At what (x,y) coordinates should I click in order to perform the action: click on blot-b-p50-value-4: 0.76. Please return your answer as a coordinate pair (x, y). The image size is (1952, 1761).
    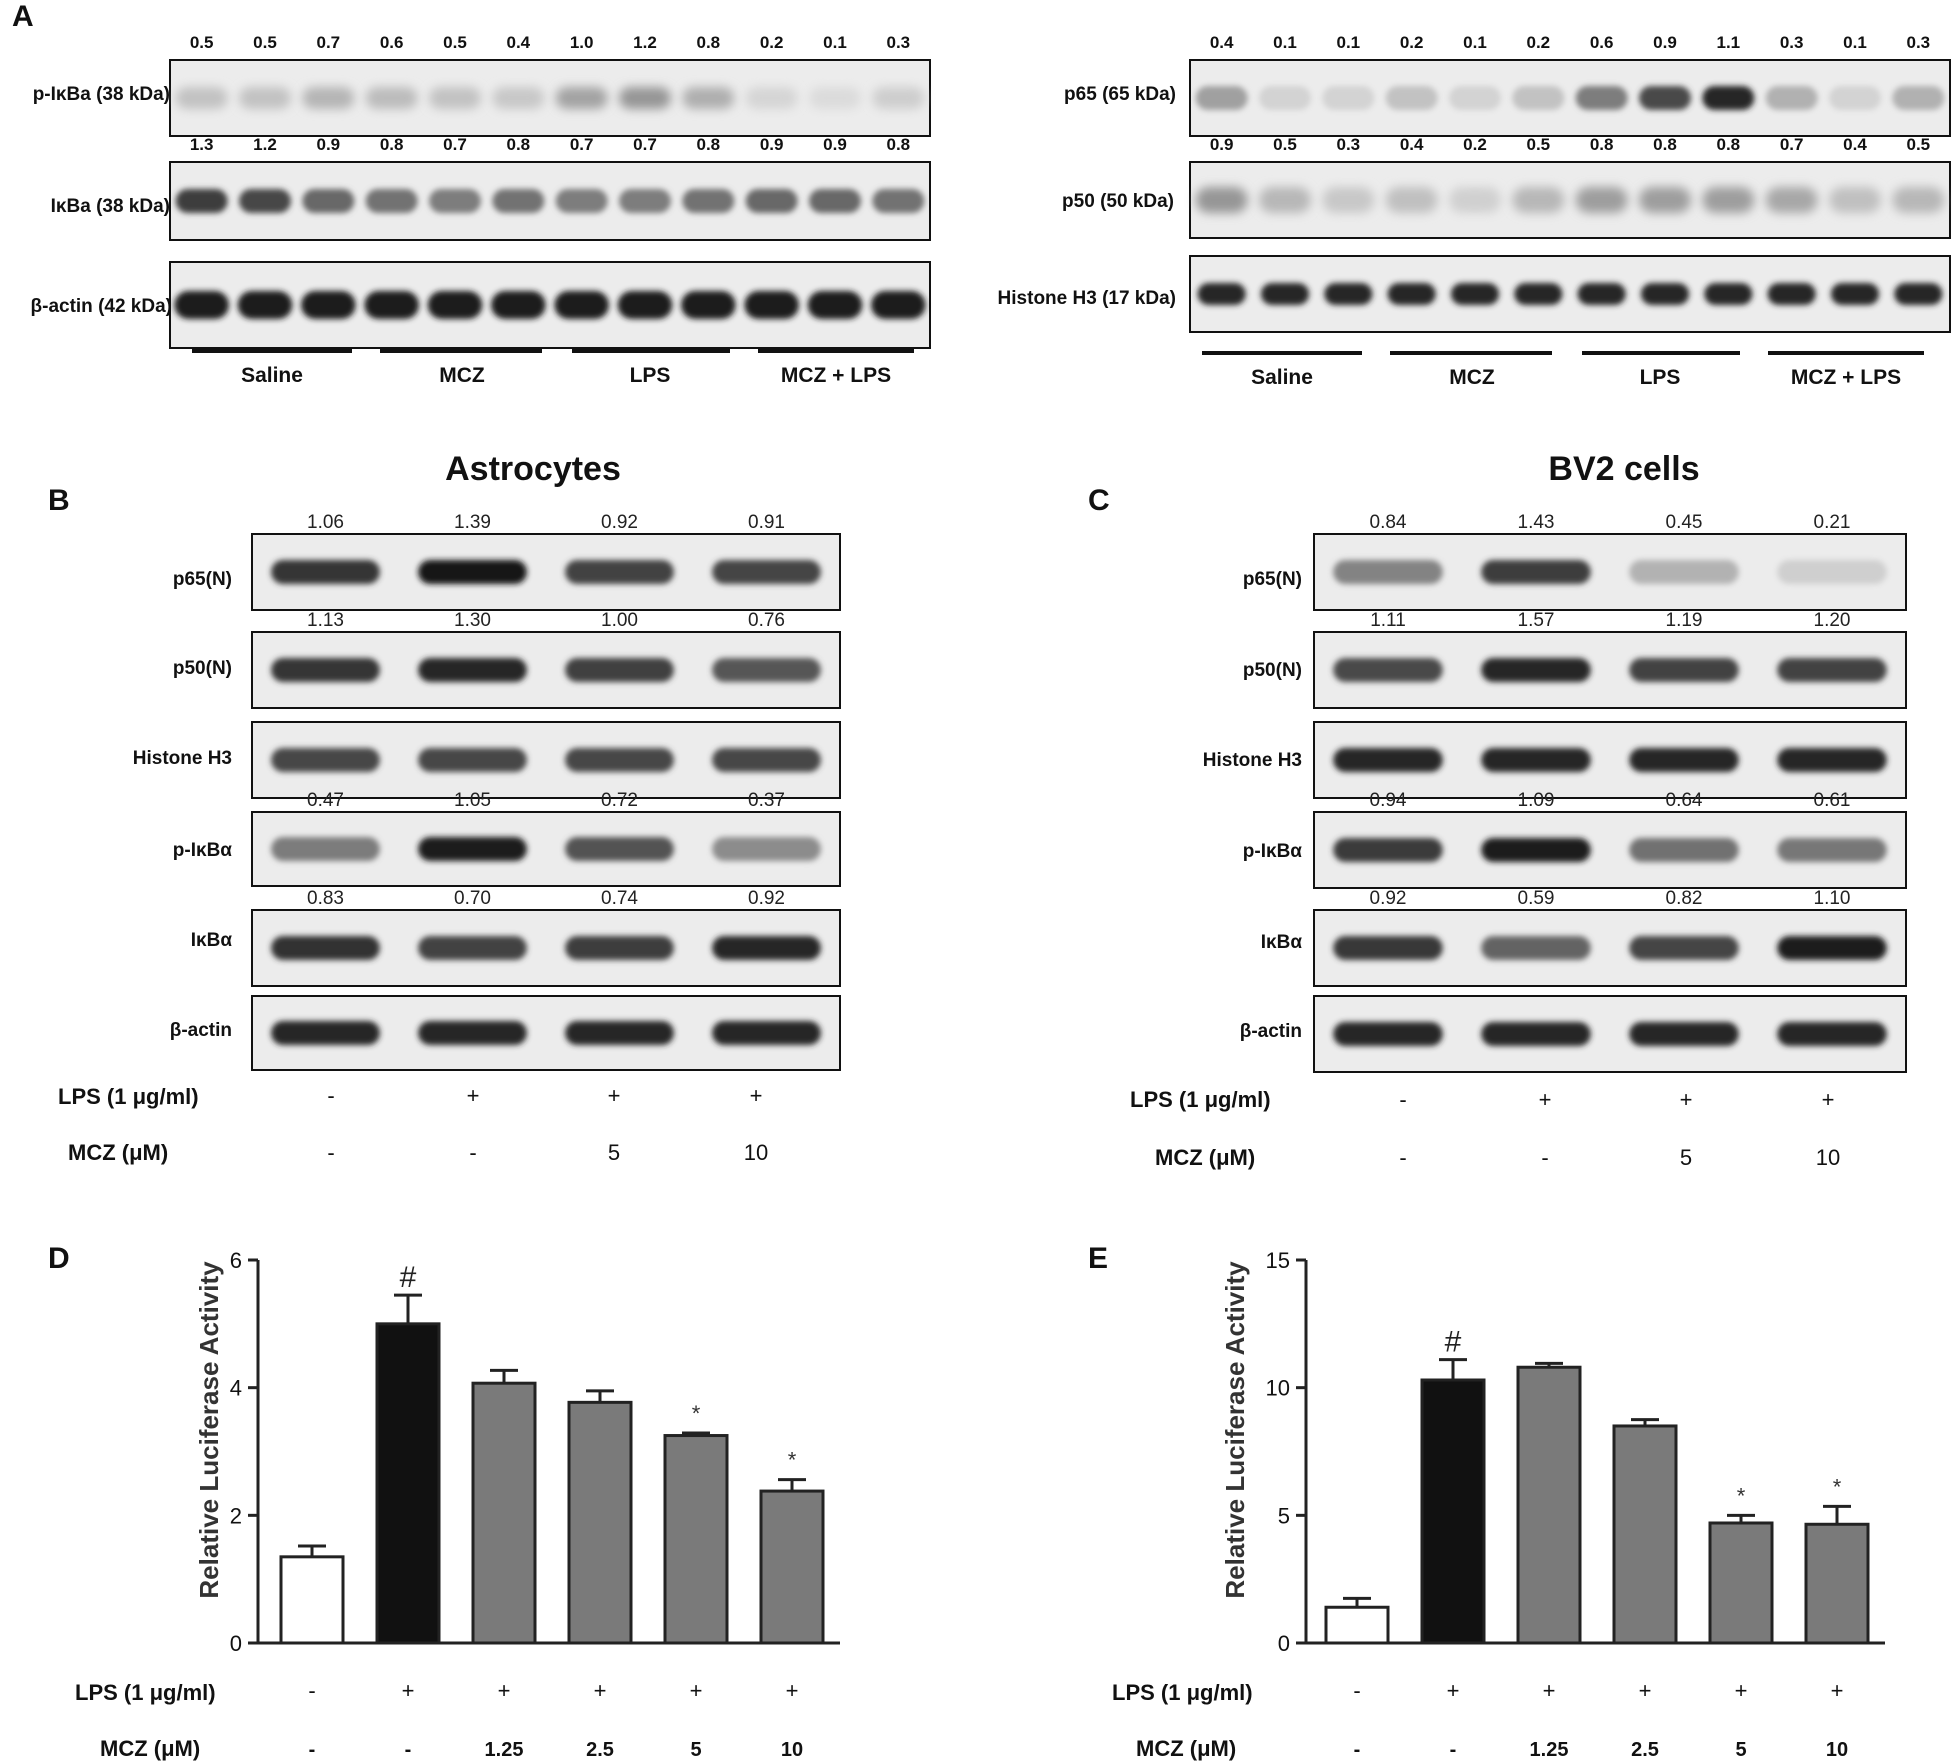
    Looking at the image, I should click on (766, 620).